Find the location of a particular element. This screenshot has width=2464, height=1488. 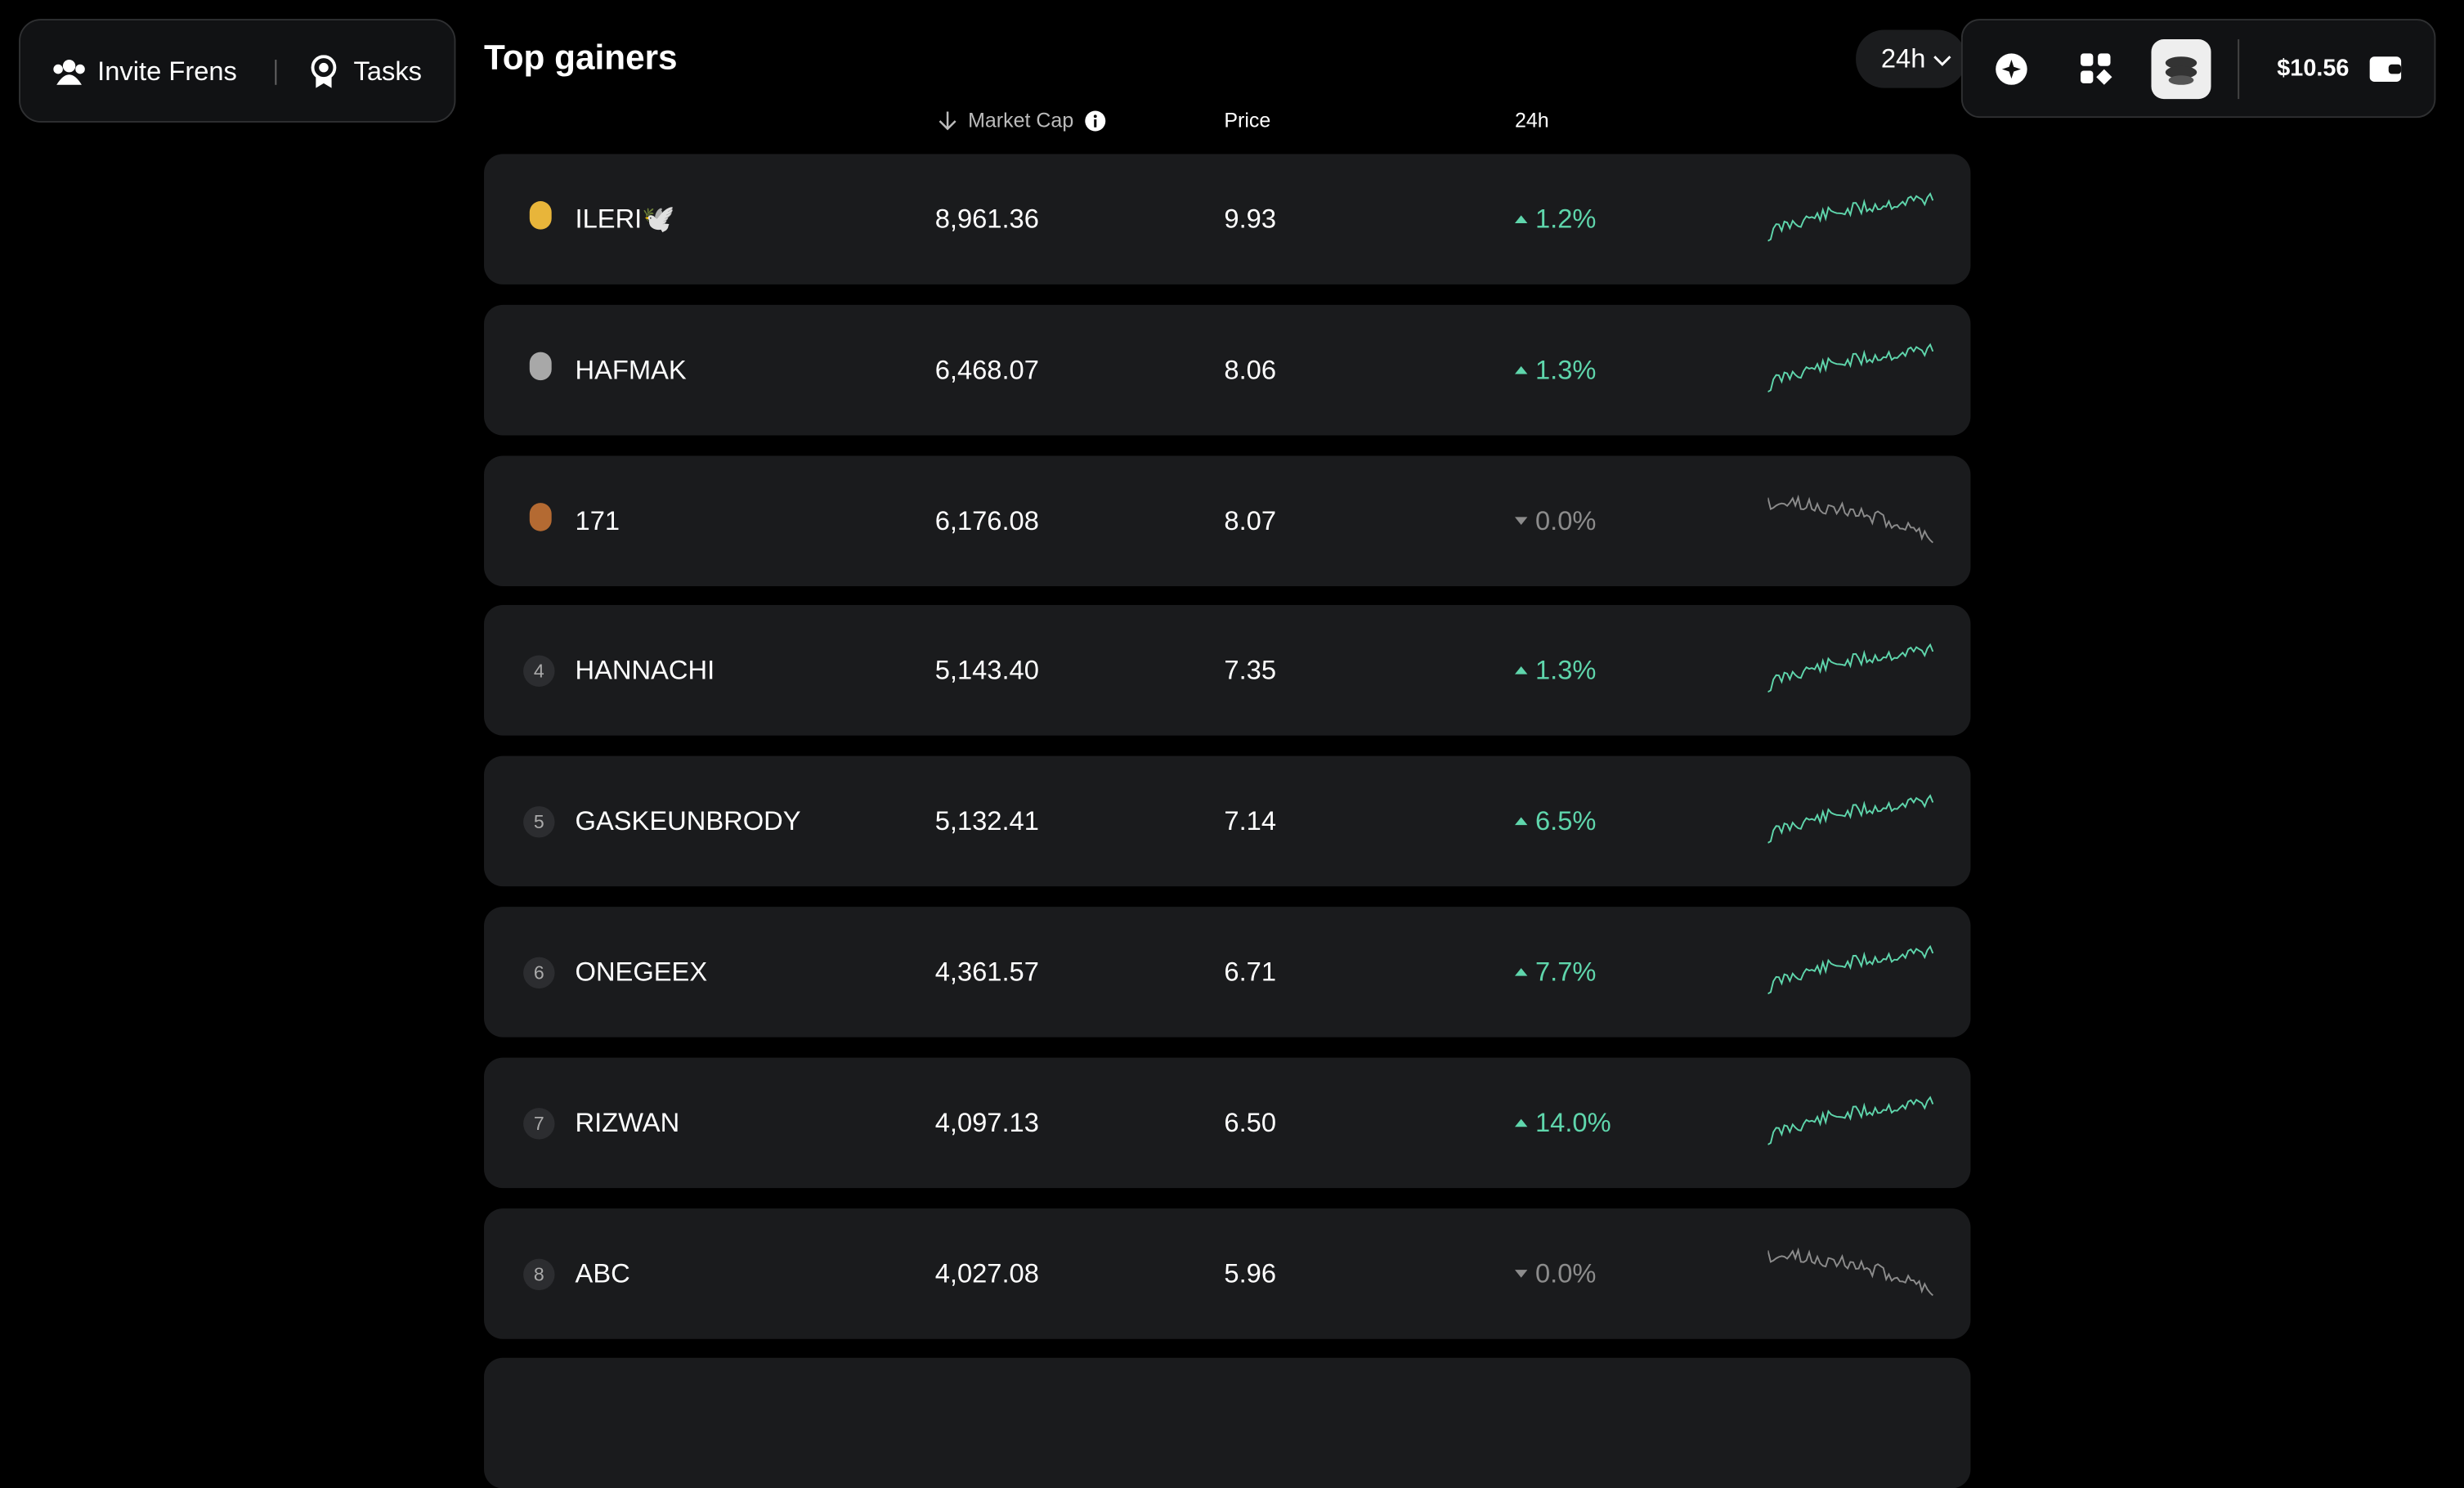

period-dropdown: 24h is located at coordinates (1911, 58).